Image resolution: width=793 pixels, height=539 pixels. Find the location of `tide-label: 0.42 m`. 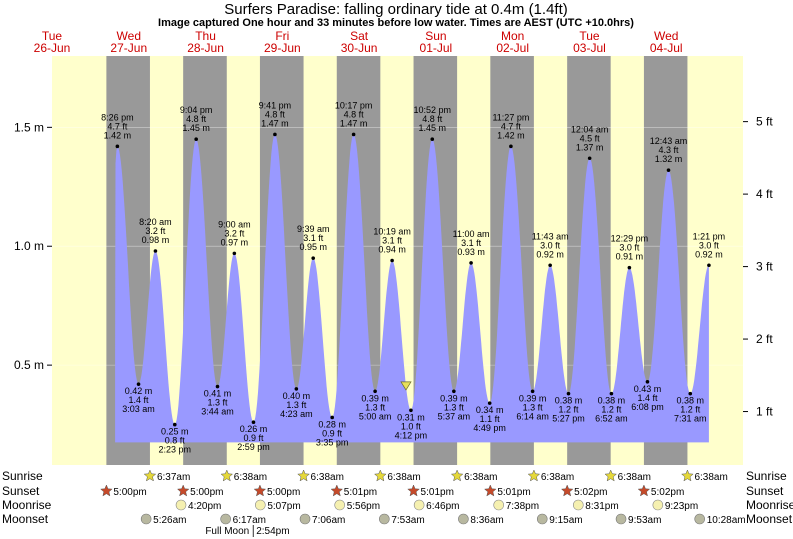

tide-label: 0.42 m is located at coordinates (139, 391).